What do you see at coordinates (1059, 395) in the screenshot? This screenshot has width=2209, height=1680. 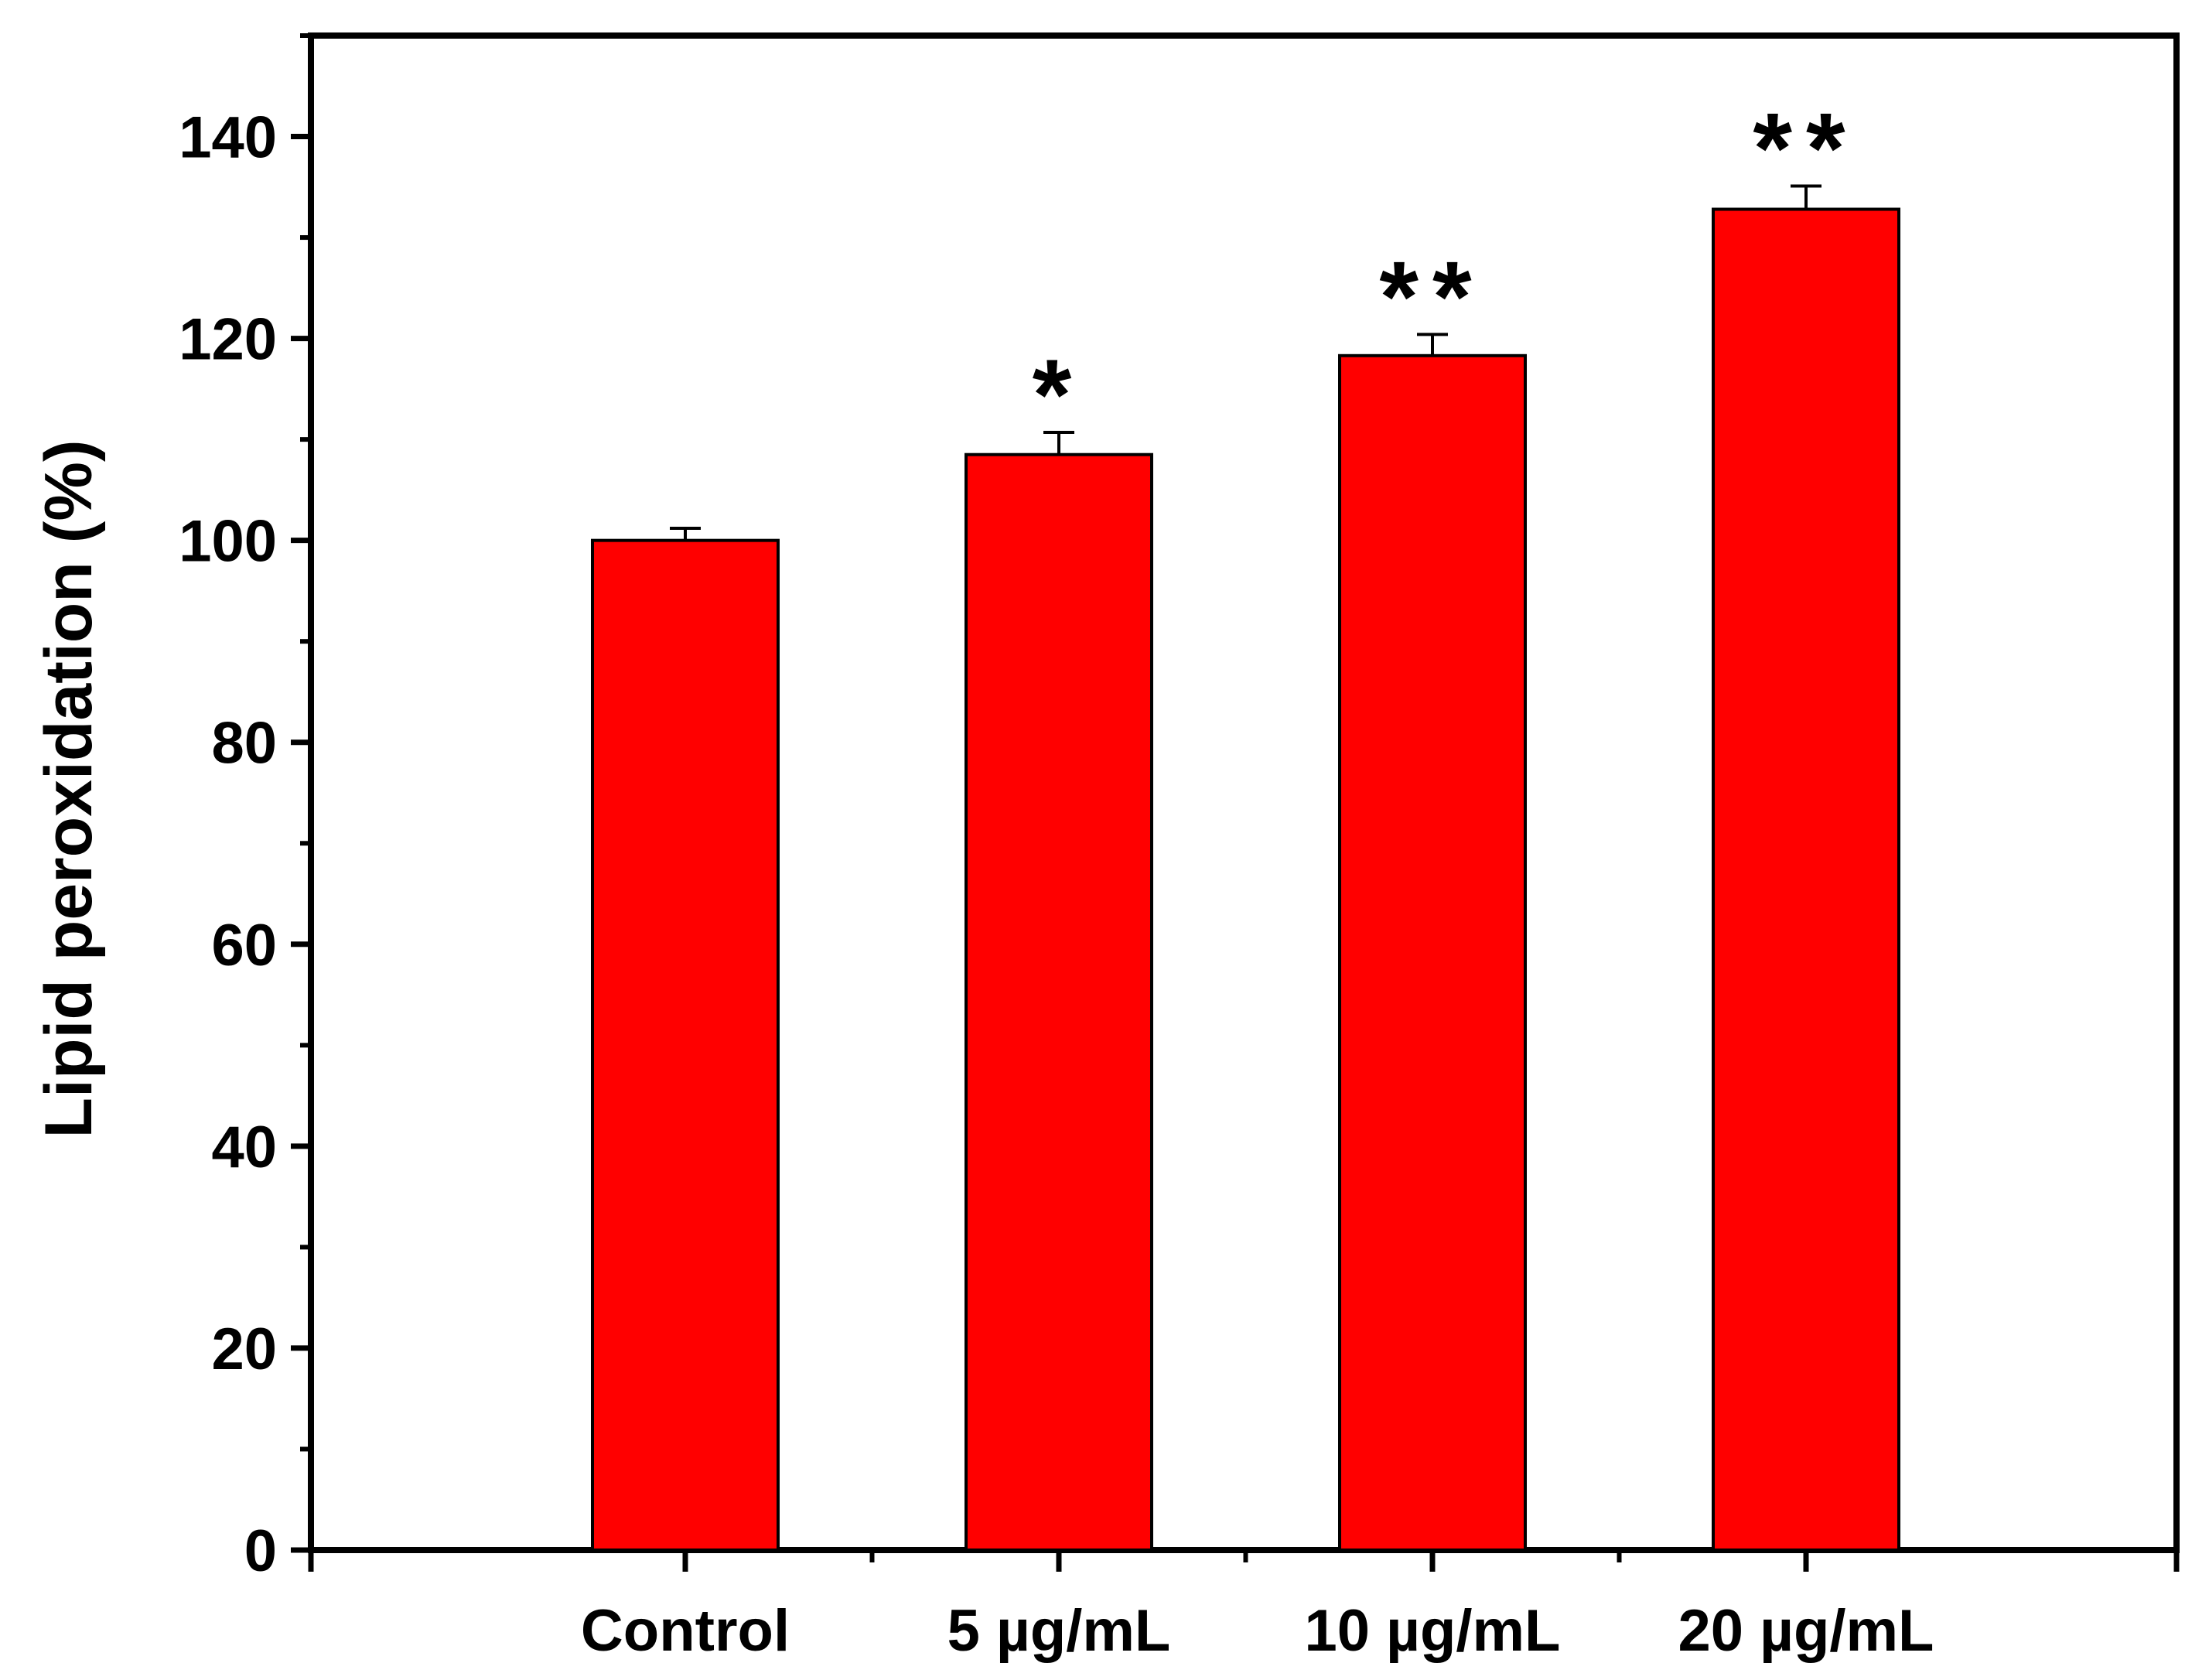 I see `significance-marker: *` at bounding box center [1059, 395].